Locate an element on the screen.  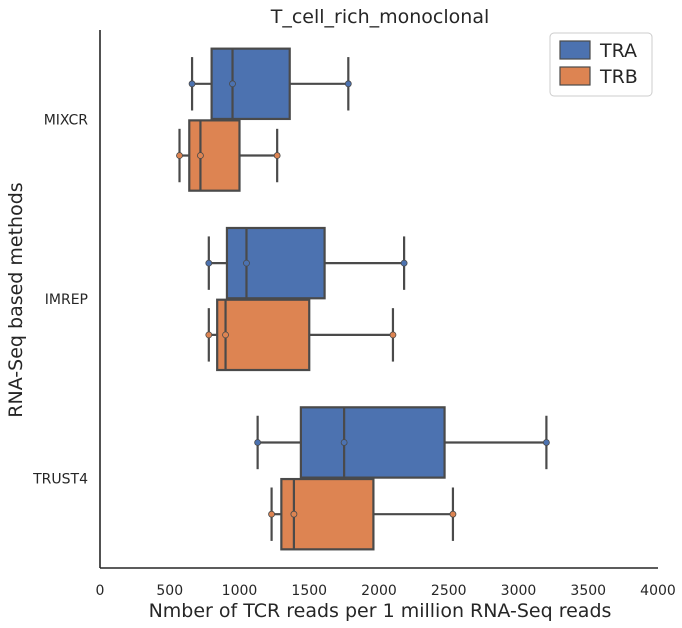
x-tick-label: 2500 is located at coordinates (449, 591).